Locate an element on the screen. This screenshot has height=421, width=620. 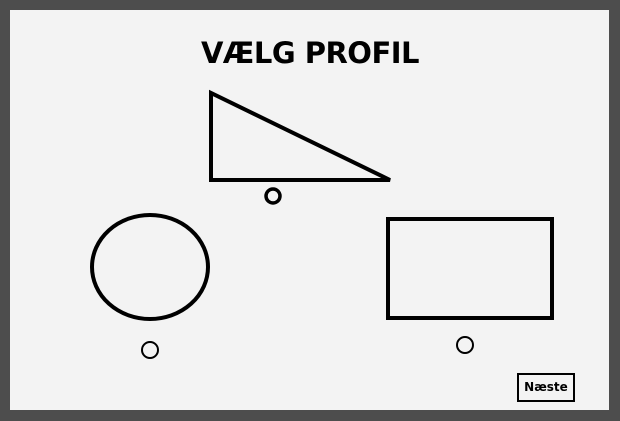
rectangle-icon is located at coordinates (470, 268).